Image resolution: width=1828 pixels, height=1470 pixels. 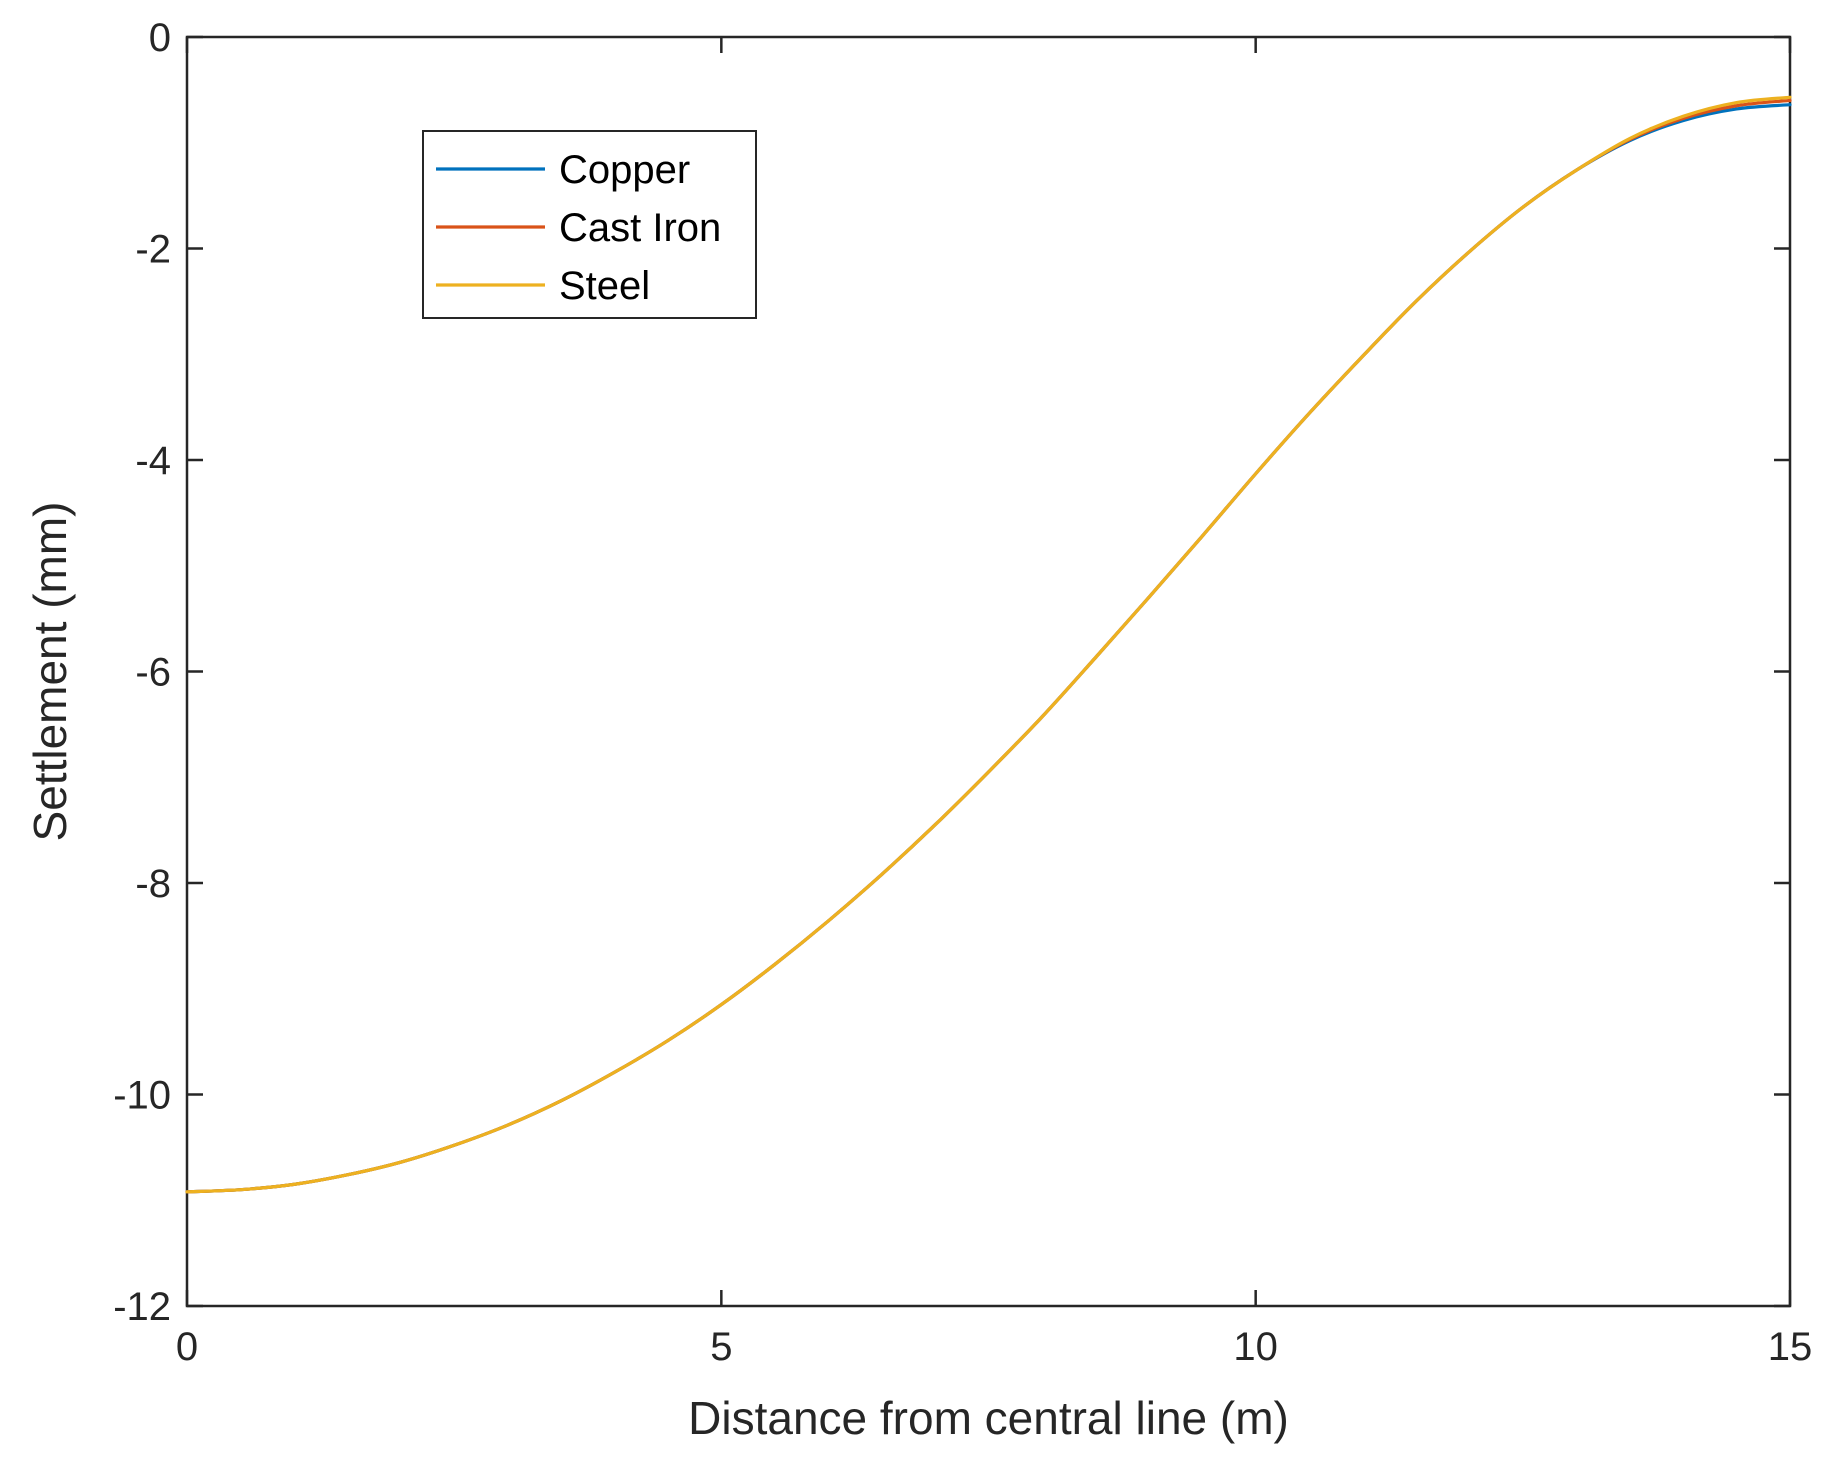 What do you see at coordinates (604, 286) in the screenshot?
I see `legend-label: Steel` at bounding box center [604, 286].